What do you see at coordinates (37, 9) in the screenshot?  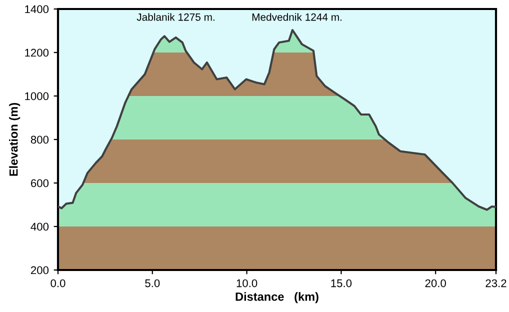 I see `y-tick-label: 1400` at bounding box center [37, 9].